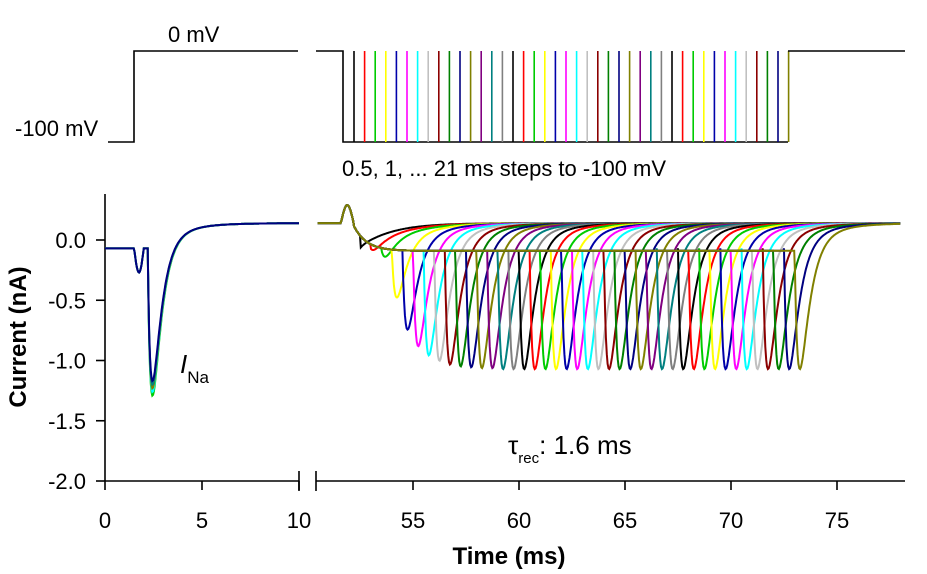 This screenshot has width=927, height=574. Describe the element at coordinates (67, 361) in the screenshot. I see `y-tick-label: -1.0` at that location.